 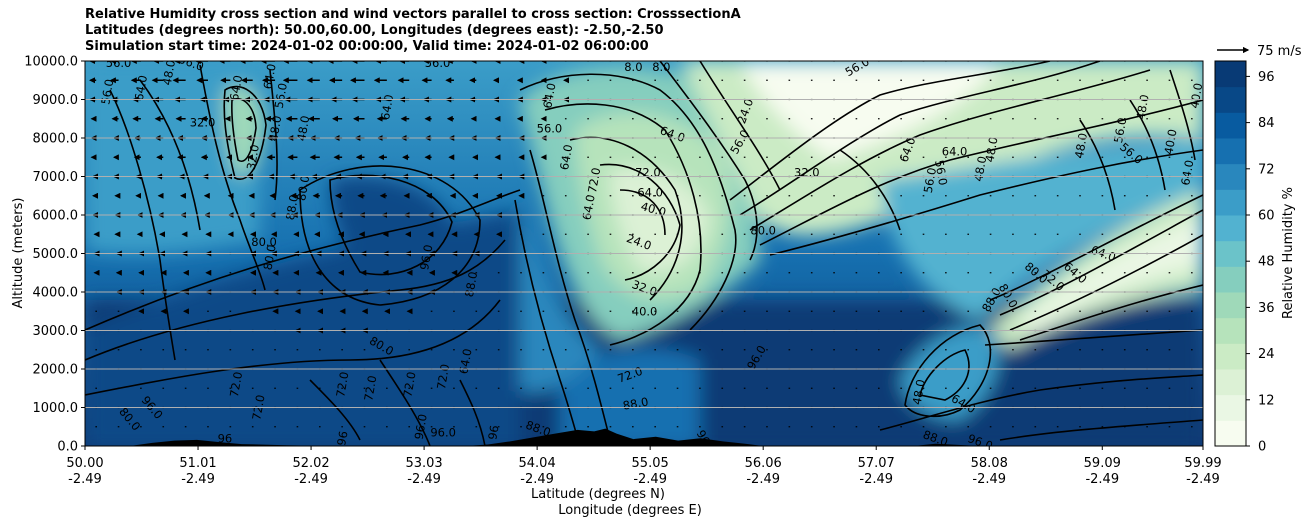 What do you see at coordinates (1288, 253) in the screenshot?
I see `colorbar-label: Relative Humidity %` at bounding box center [1288, 253].